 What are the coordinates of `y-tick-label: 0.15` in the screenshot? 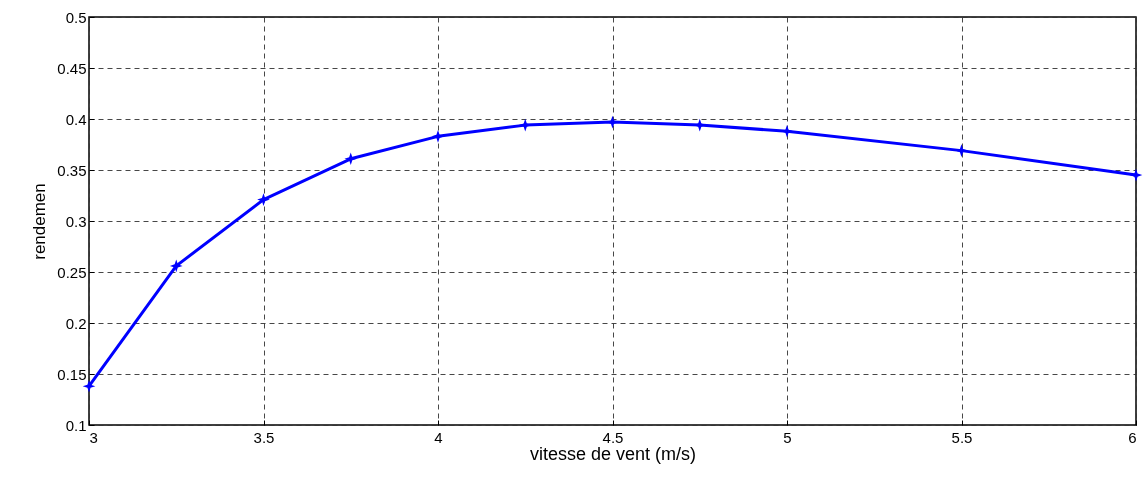 It's located at (72, 374).